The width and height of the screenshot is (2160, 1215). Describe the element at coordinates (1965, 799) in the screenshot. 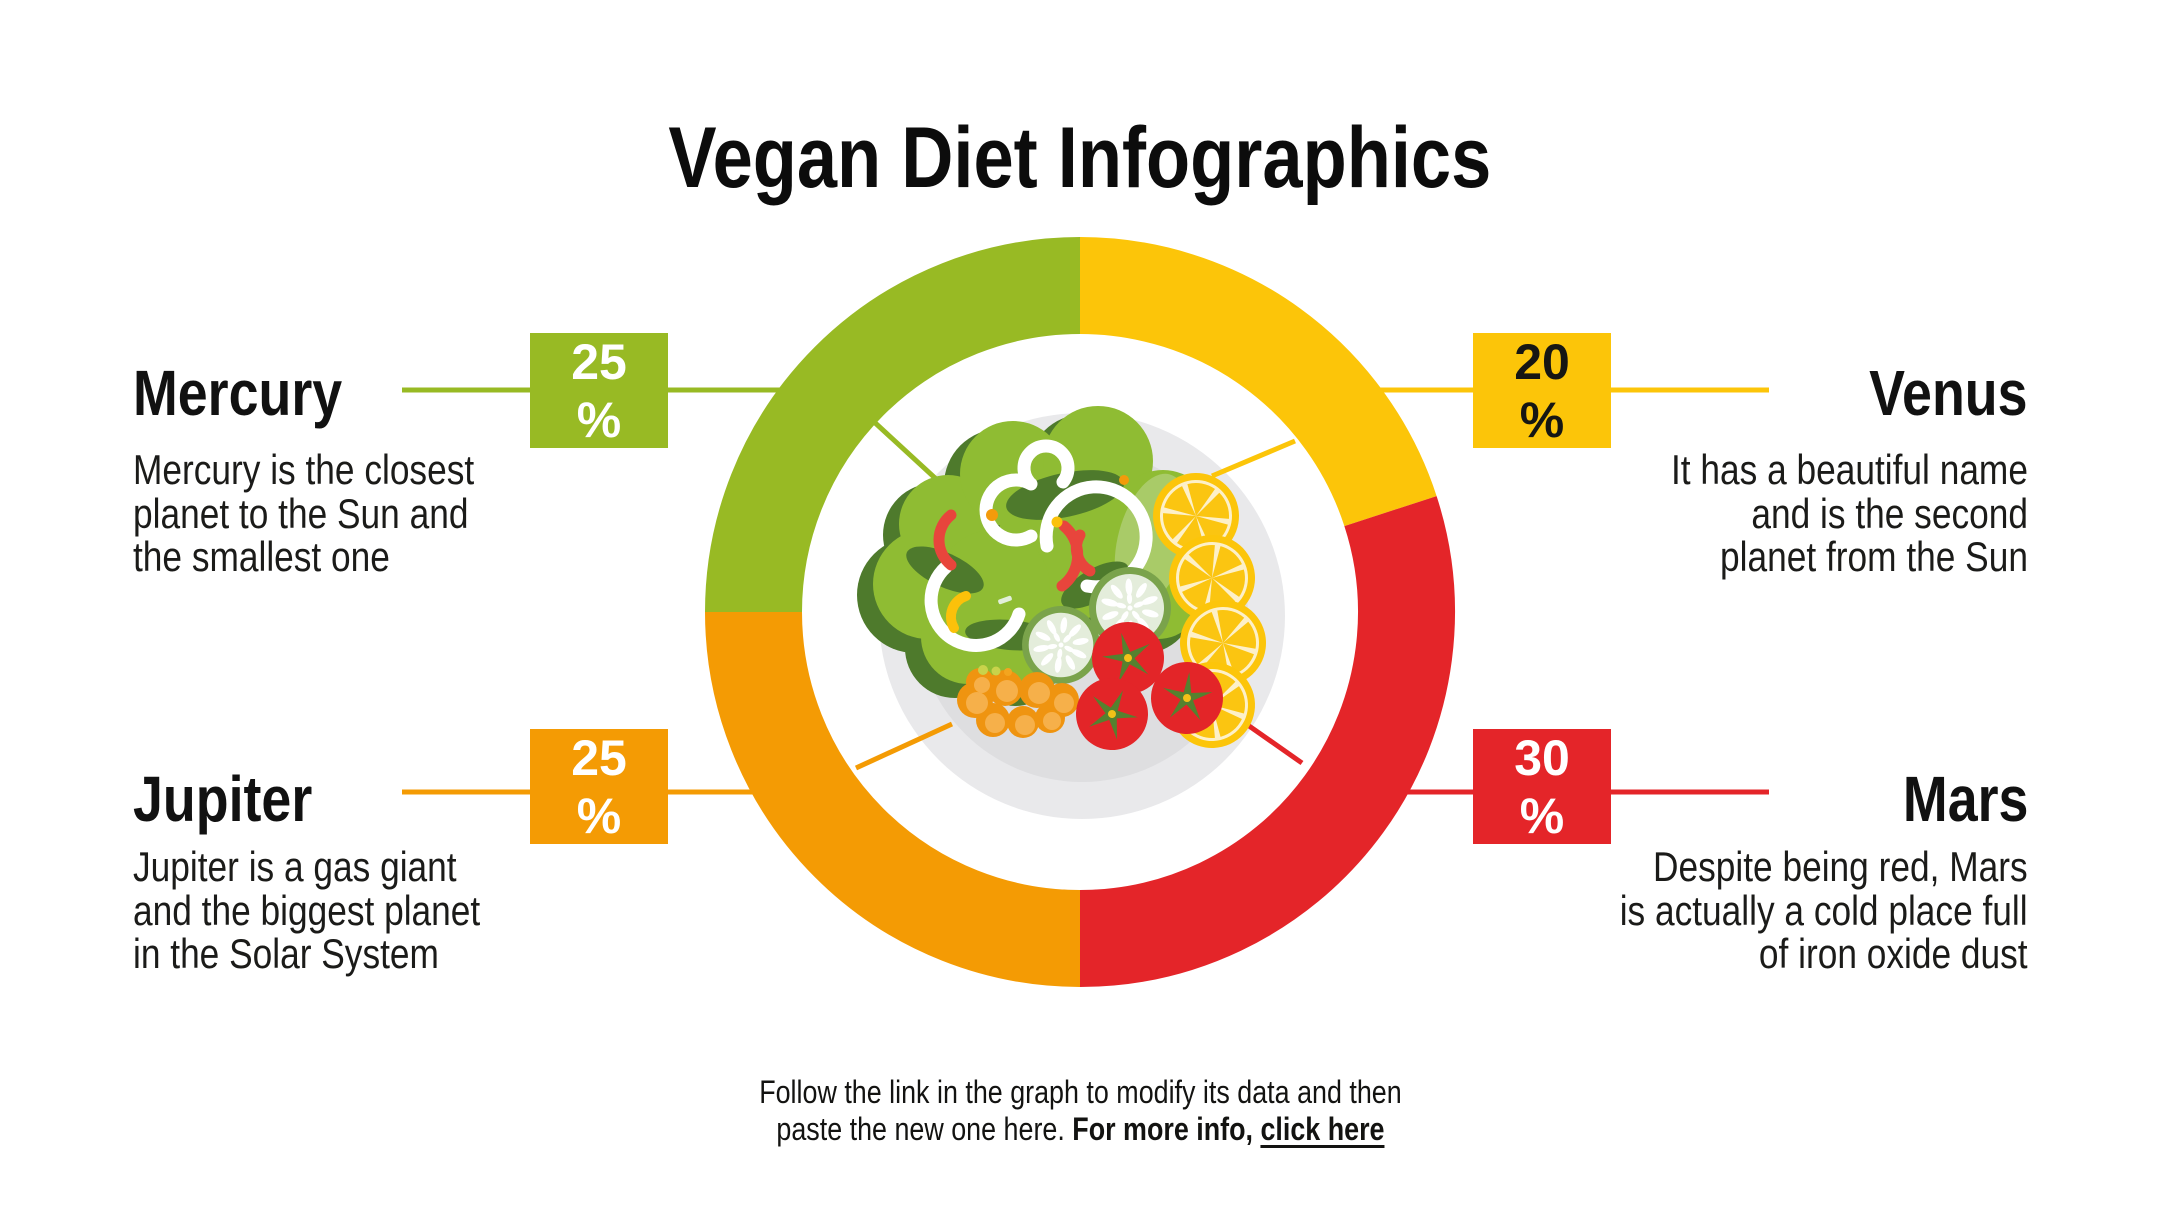

I see `mars-title: Mars` at that location.